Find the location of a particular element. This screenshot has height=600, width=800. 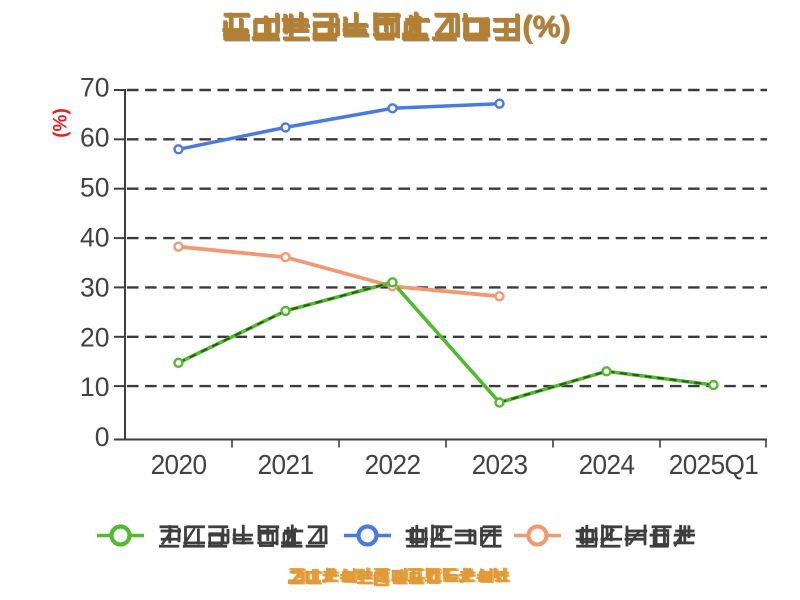

svg-text: 2020 is located at coordinates (179, 464).